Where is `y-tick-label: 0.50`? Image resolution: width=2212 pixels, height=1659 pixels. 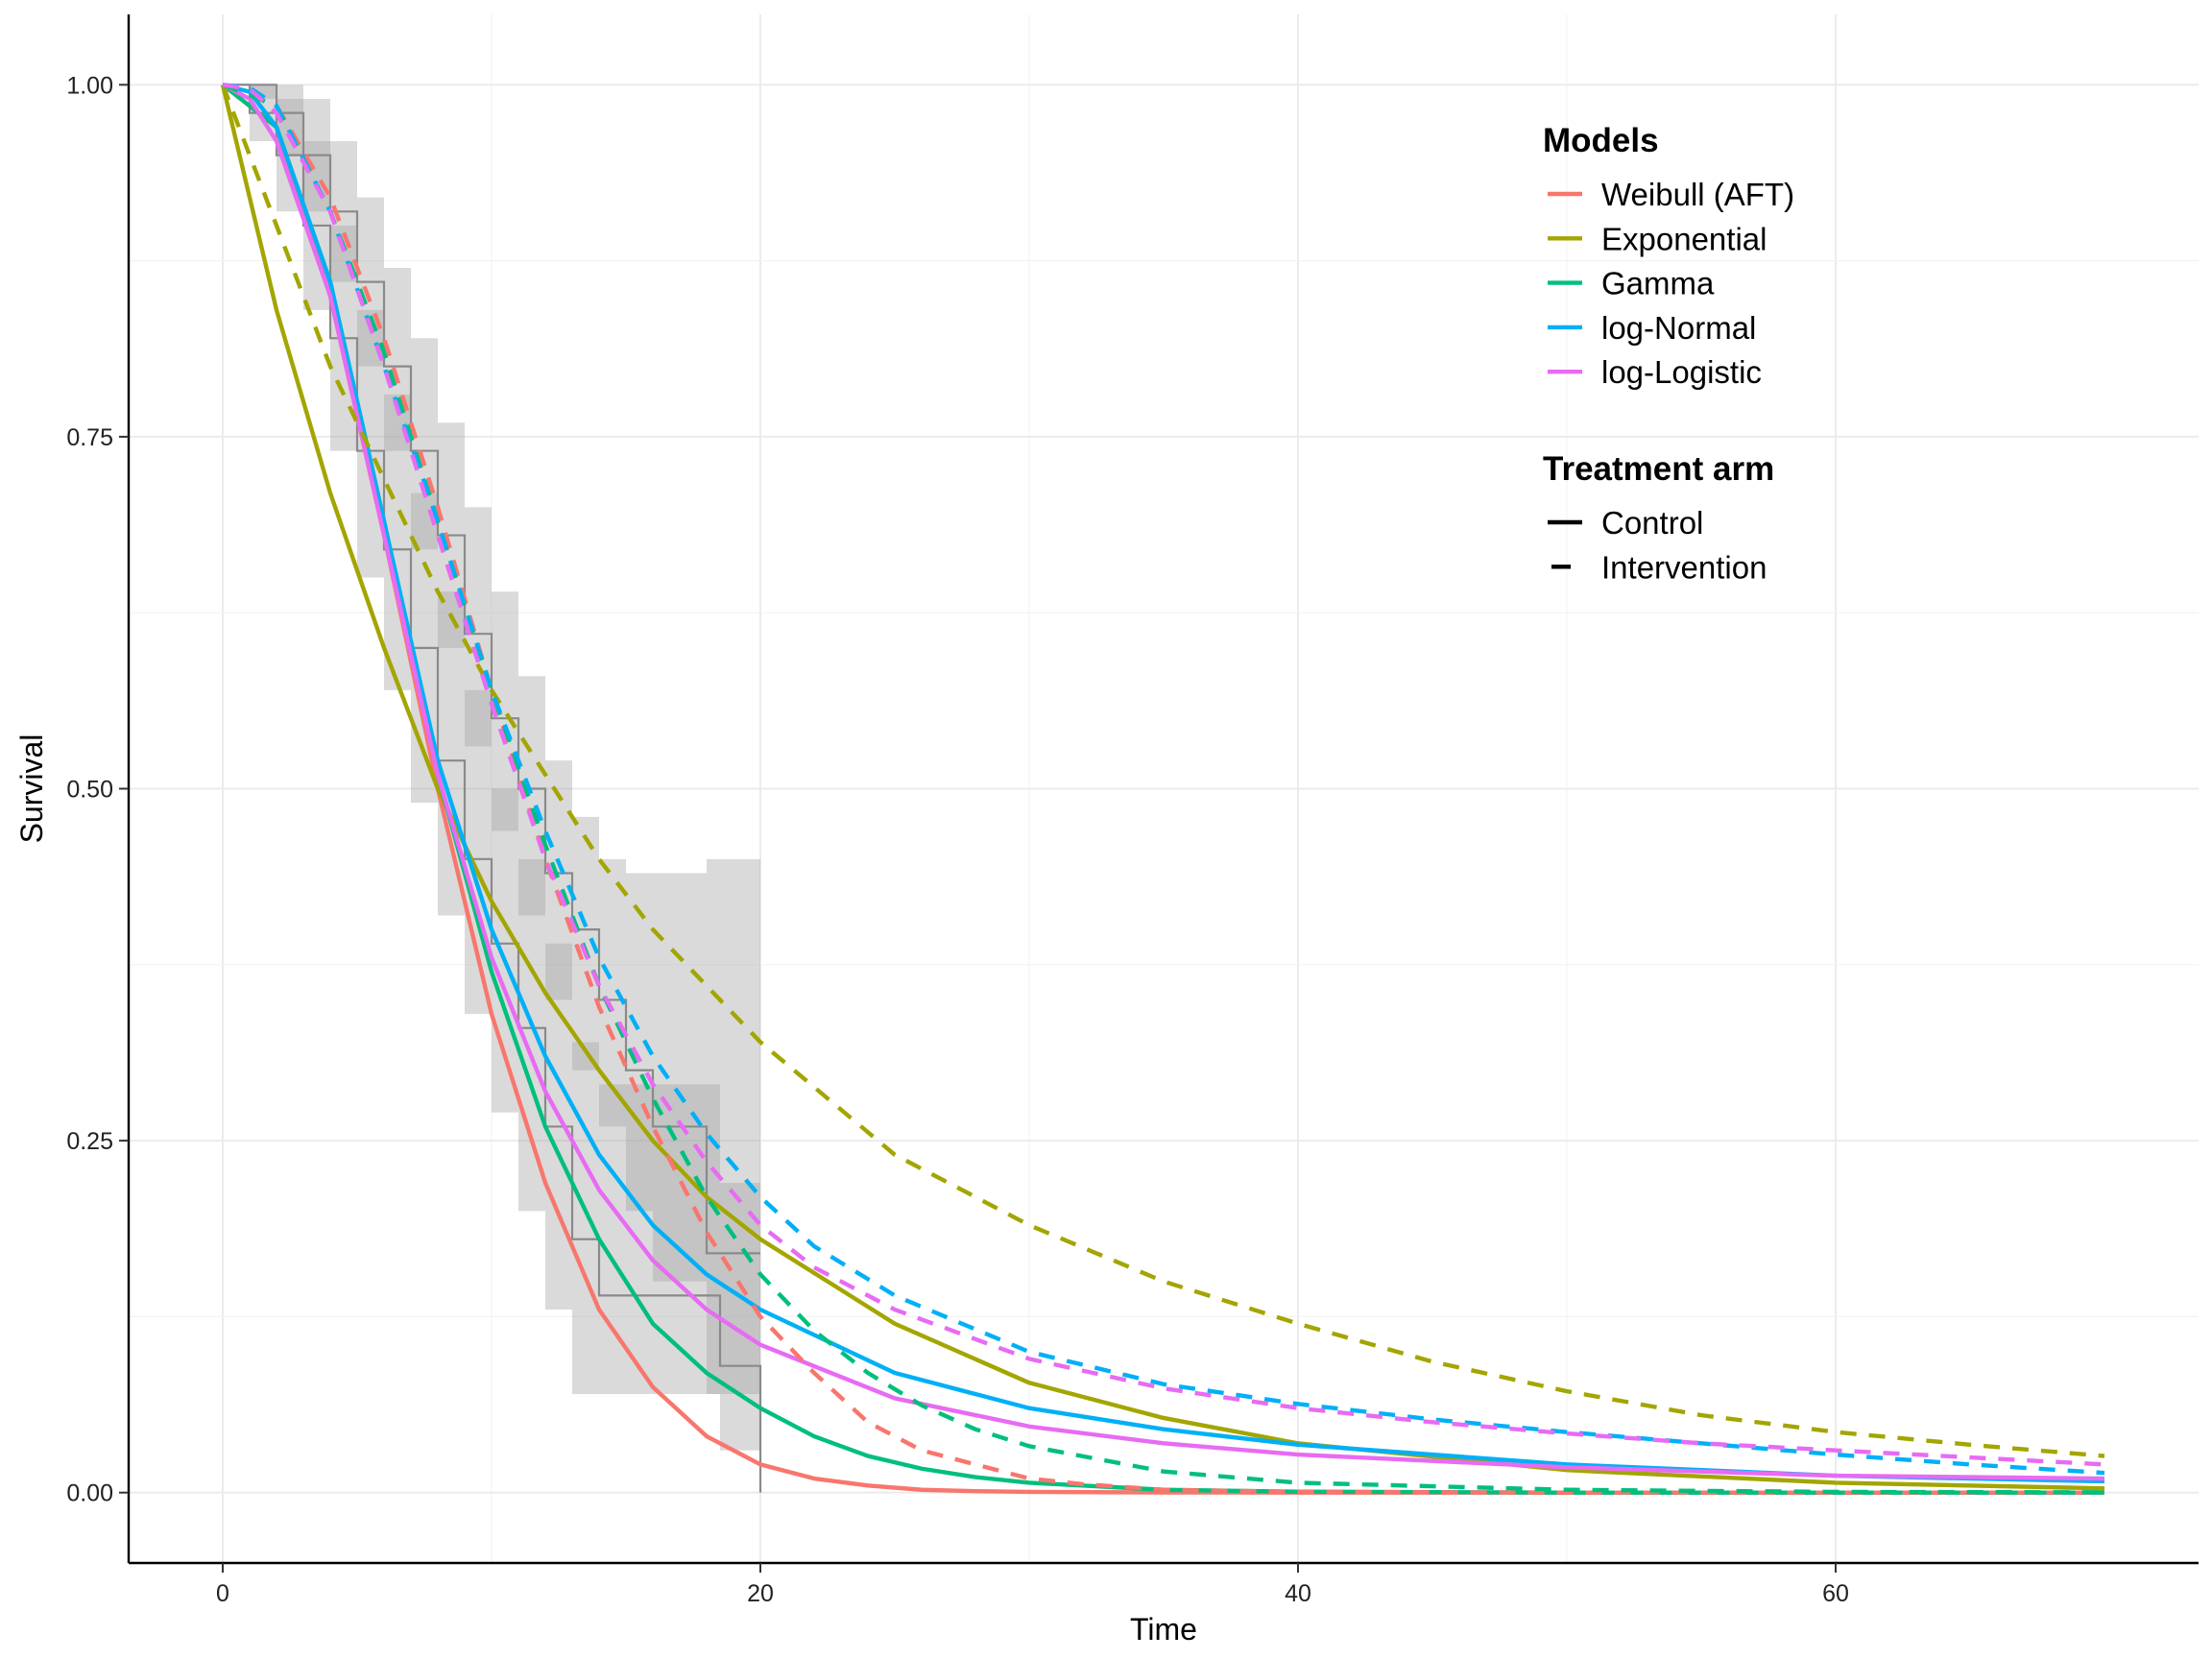
y-tick-label: 0.50 is located at coordinates (89, 790).